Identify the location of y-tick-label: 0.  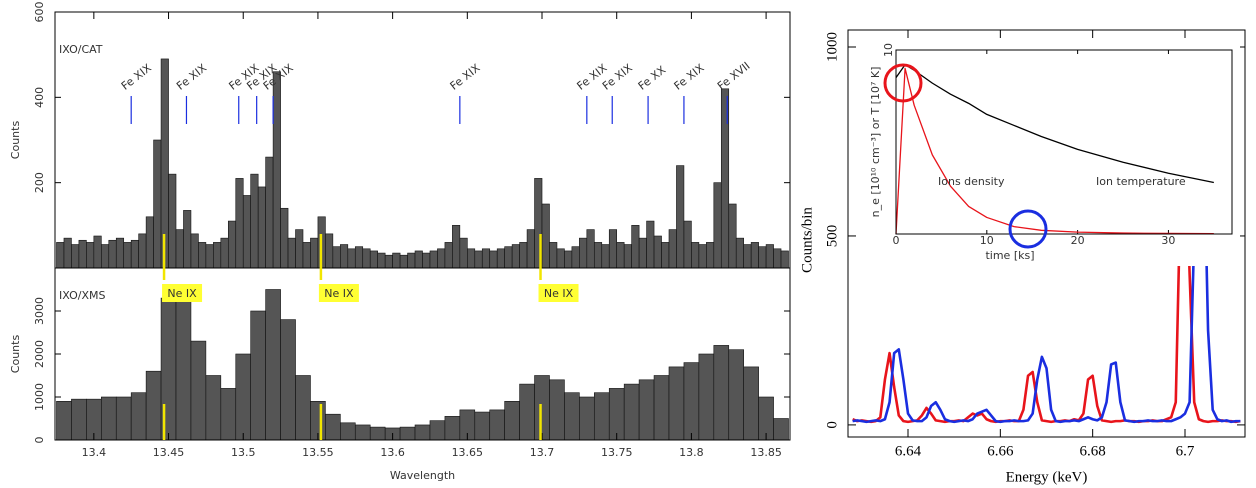
(39, 440).